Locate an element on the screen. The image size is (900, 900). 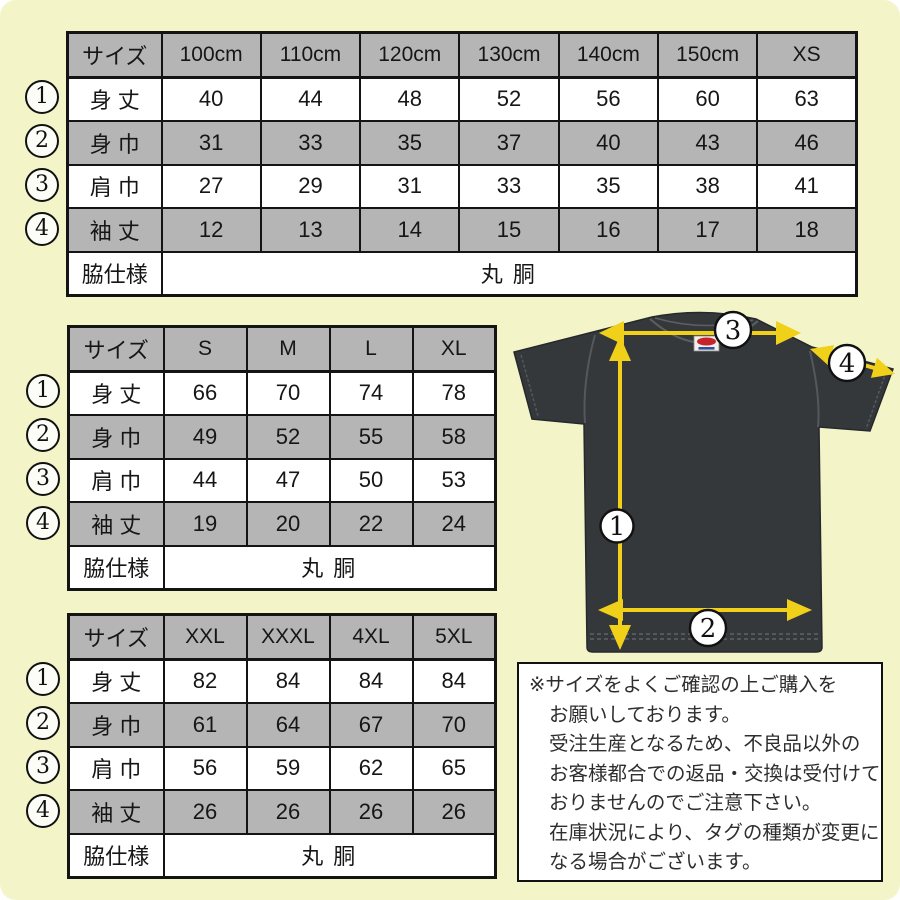
measure-value-cell: 67 is located at coordinates (371, 725).